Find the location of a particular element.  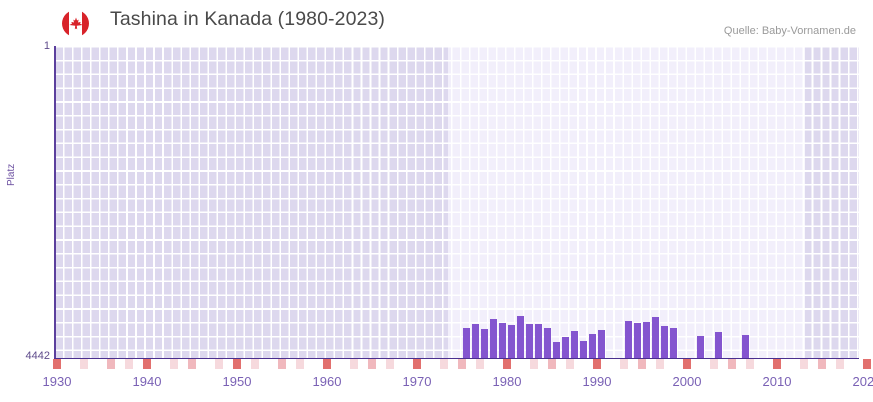

y-axis-tick-bottom: 4442 is located at coordinates (37, 356).